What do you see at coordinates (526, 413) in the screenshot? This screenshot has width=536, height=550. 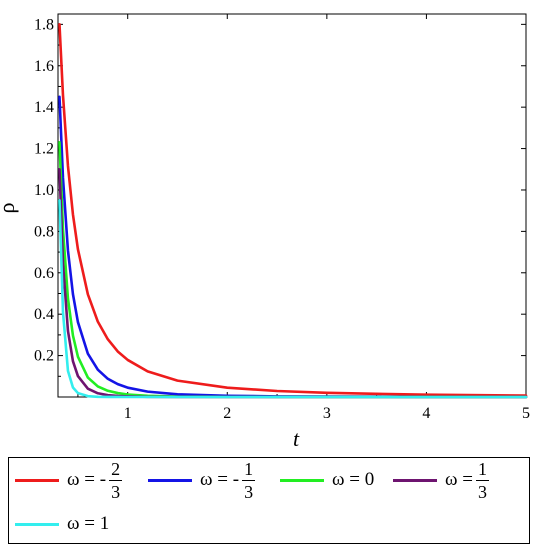 I see `x-tick-label: 5` at bounding box center [526, 413].